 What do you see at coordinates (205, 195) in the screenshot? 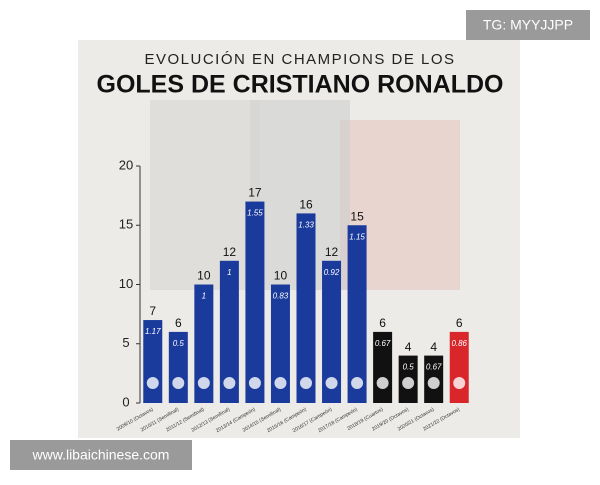
I see `player-image` at bounding box center [205, 195].